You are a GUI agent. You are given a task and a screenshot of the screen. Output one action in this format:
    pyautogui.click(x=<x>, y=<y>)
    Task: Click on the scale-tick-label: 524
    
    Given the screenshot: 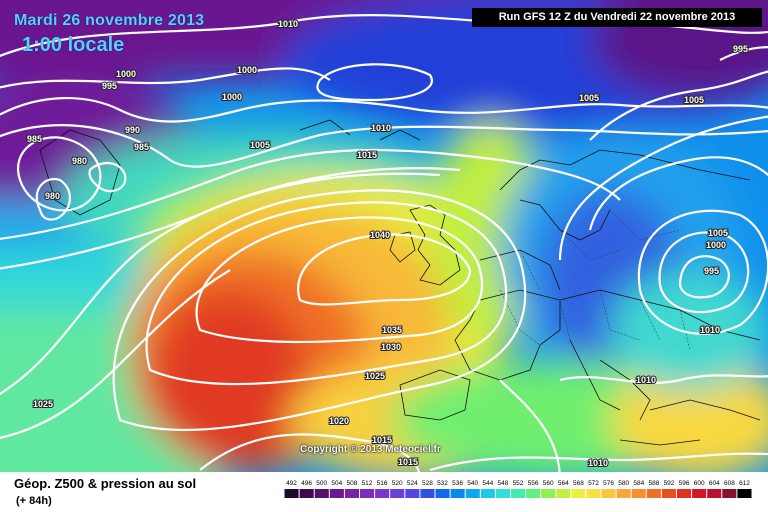 What is the action you would take?
    pyautogui.click(x=412, y=483)
    